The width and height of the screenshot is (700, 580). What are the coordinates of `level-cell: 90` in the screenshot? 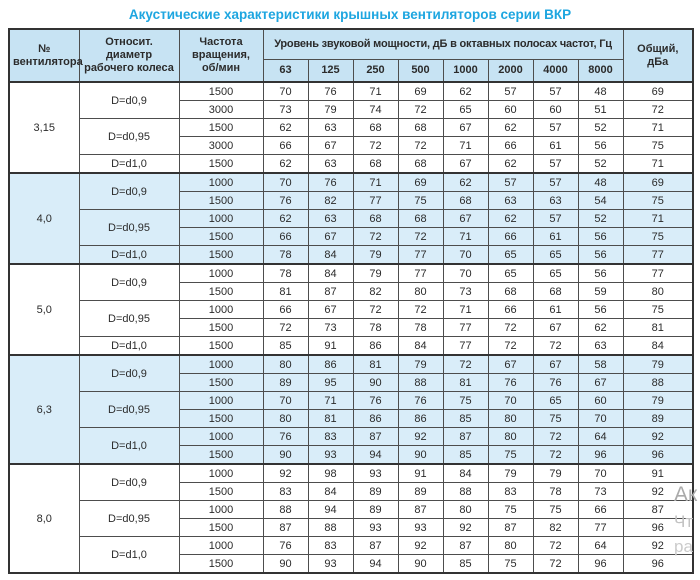 It's located at (420, 564).